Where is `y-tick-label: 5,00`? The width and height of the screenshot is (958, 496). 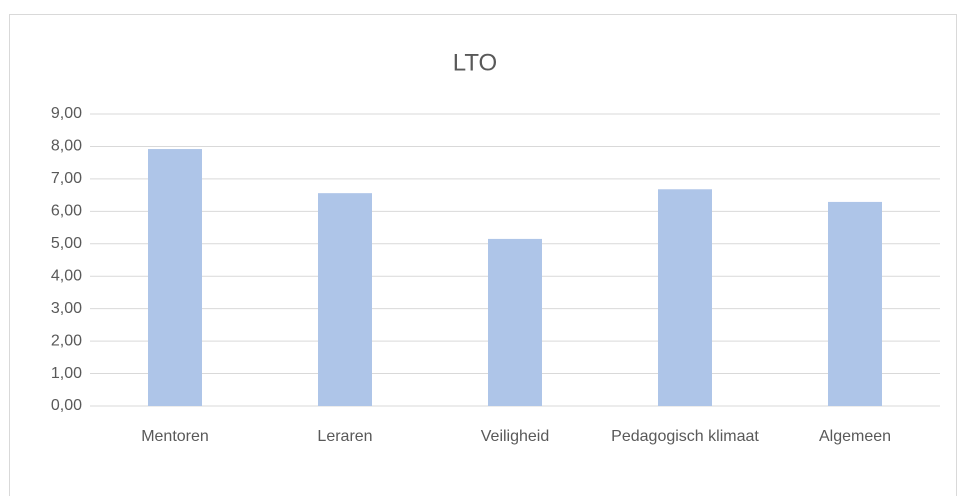 y-tick-label: 5,00 is located at coordinates (66, 243).